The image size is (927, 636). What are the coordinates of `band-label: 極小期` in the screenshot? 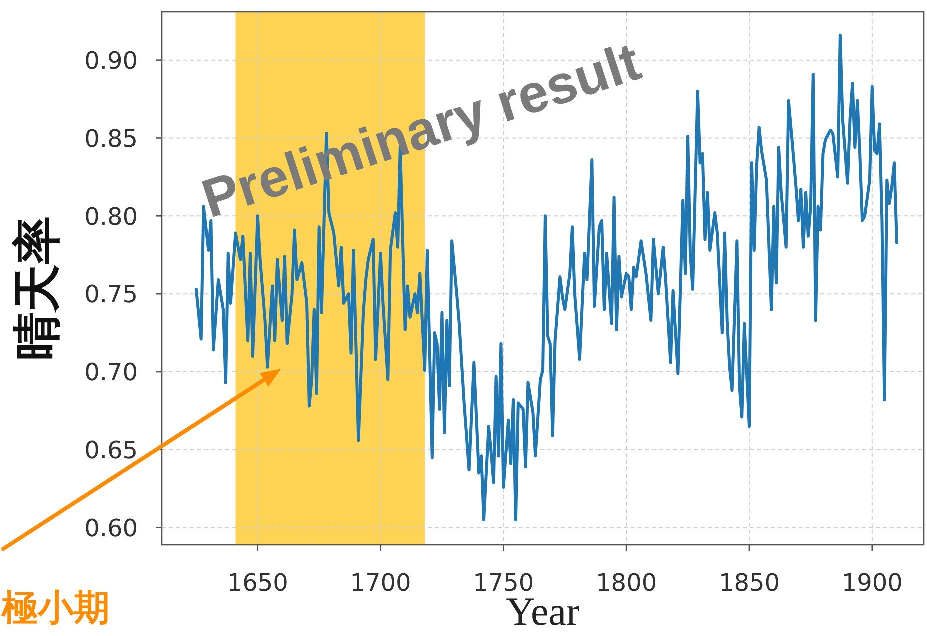 It's located at (55, 608).